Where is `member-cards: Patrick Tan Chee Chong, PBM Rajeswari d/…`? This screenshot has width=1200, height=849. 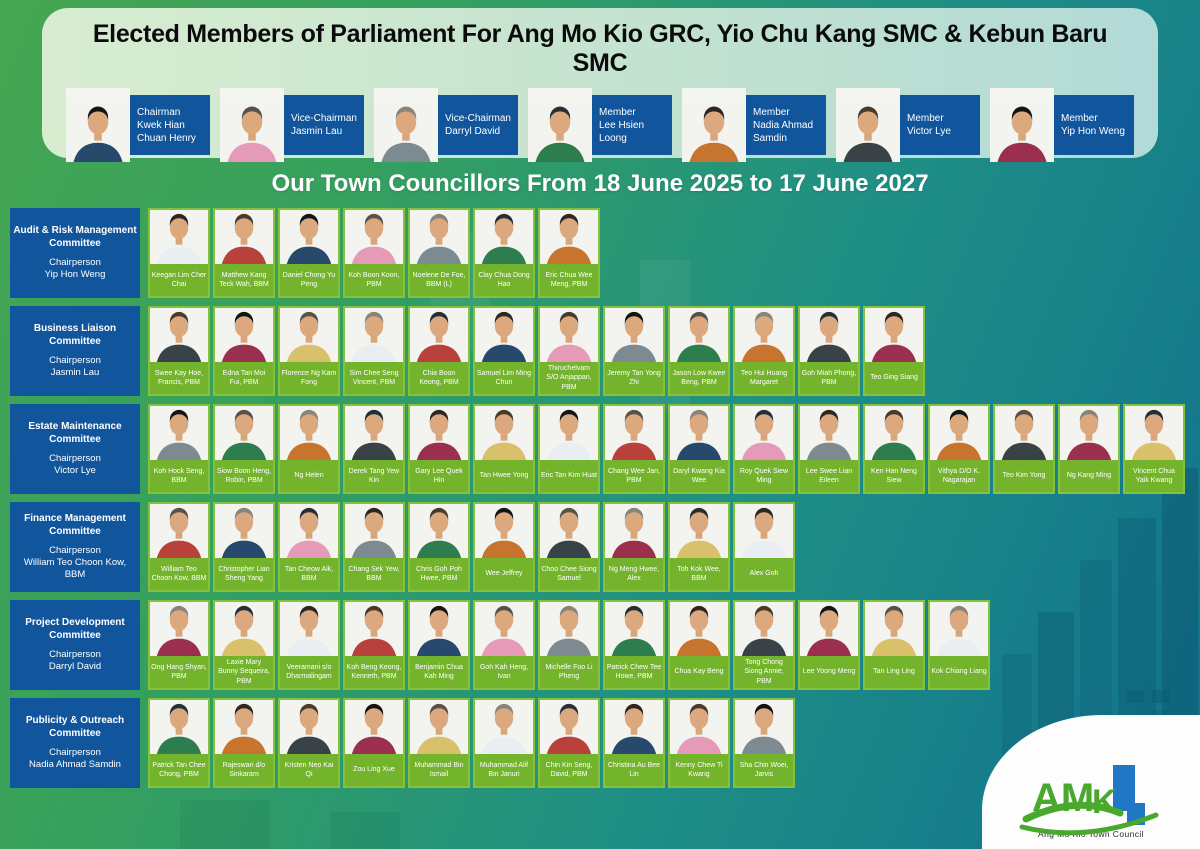 member-cards: Patrick Tan Chee Chong, PBM Rajeswari d/… is located at coordinates (471, 743).